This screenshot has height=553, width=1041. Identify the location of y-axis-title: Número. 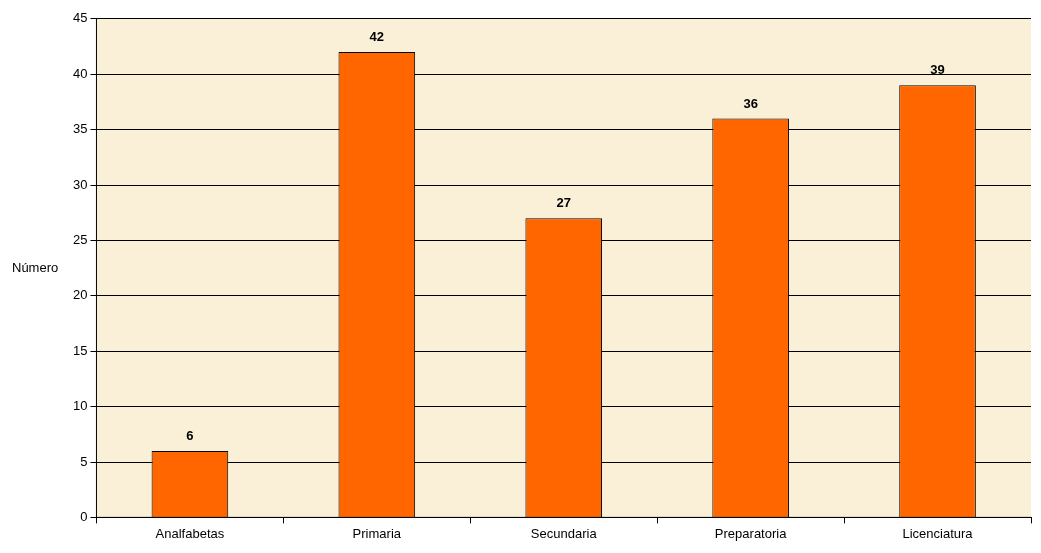
(35, 267).